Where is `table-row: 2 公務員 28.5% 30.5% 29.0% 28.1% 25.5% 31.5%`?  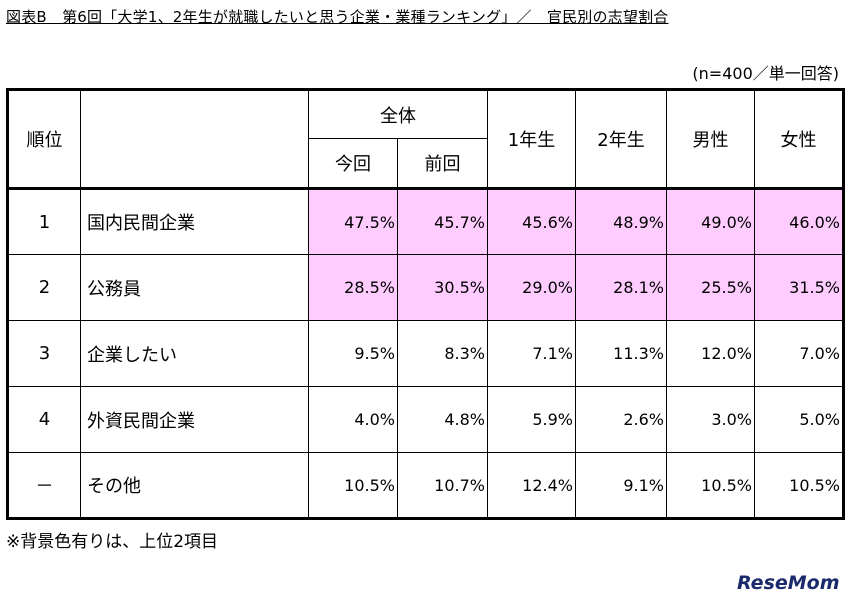 table-row: 2 公務員 28.5% 30.5% 29.0% 28.1% 25.5% 31.5% is located at coordinates (425, 287).